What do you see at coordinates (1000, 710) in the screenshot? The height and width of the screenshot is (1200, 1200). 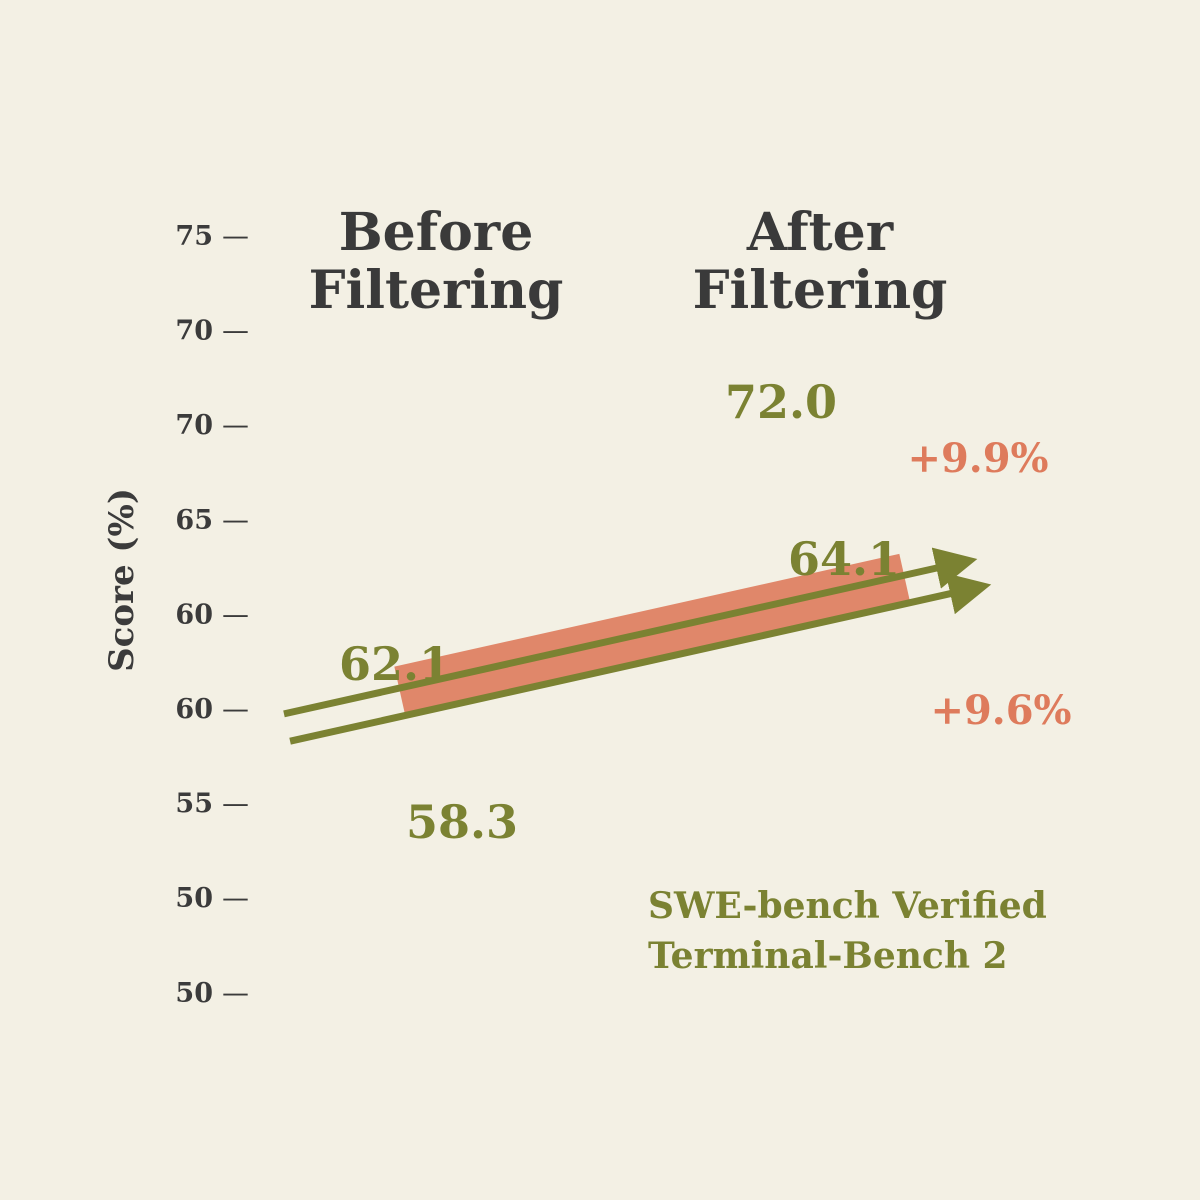 I see `change-label: +9.6%` at bounding box center [1000, 710].